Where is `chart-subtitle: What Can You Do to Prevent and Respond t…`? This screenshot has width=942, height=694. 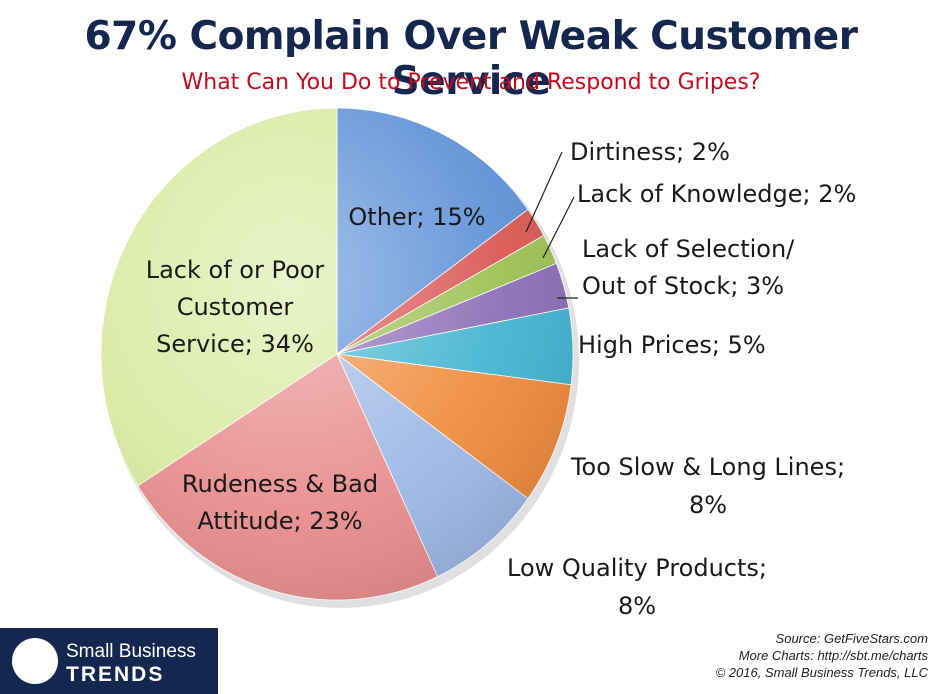
chart-subtitle: What Can You Do to Prevent and Respond t… is located at coordinates (471, 82).